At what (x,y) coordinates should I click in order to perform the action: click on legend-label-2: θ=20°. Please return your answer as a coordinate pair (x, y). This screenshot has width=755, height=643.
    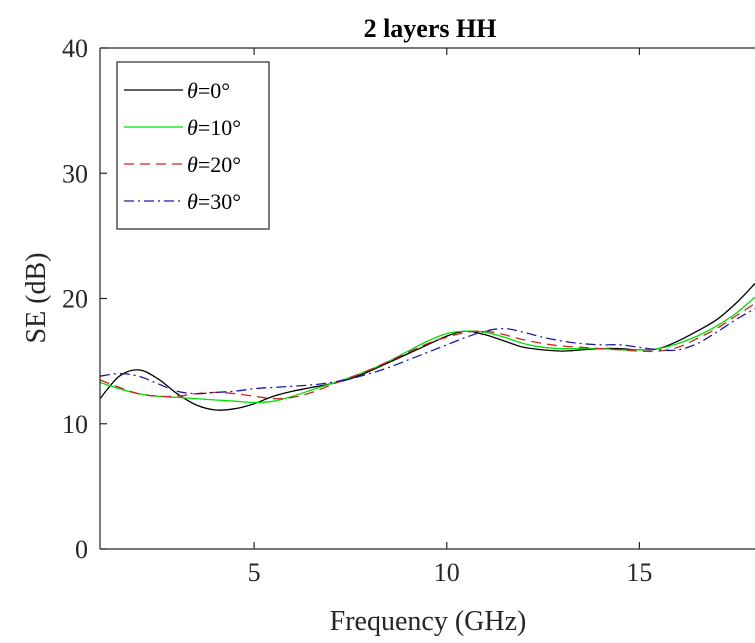
    Looking at the image, I should click on (214, 164).